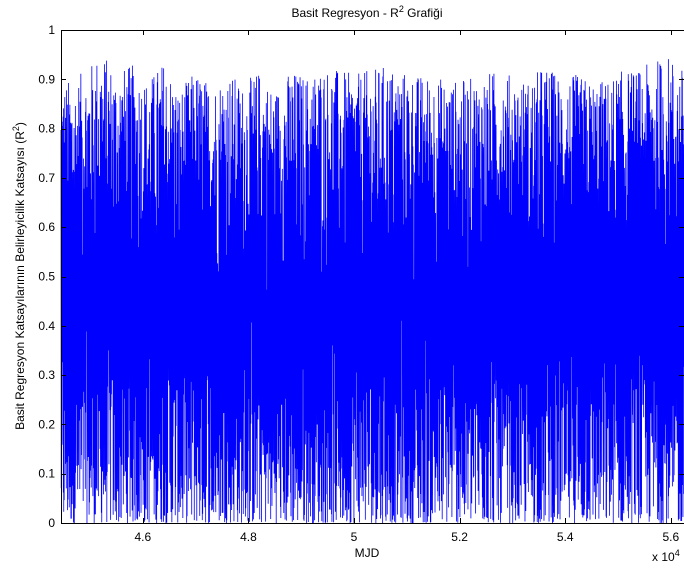 The width and height of the screenshot is (684, 576). I want to click on x-tick-label: 4.8, so click(248, 537).